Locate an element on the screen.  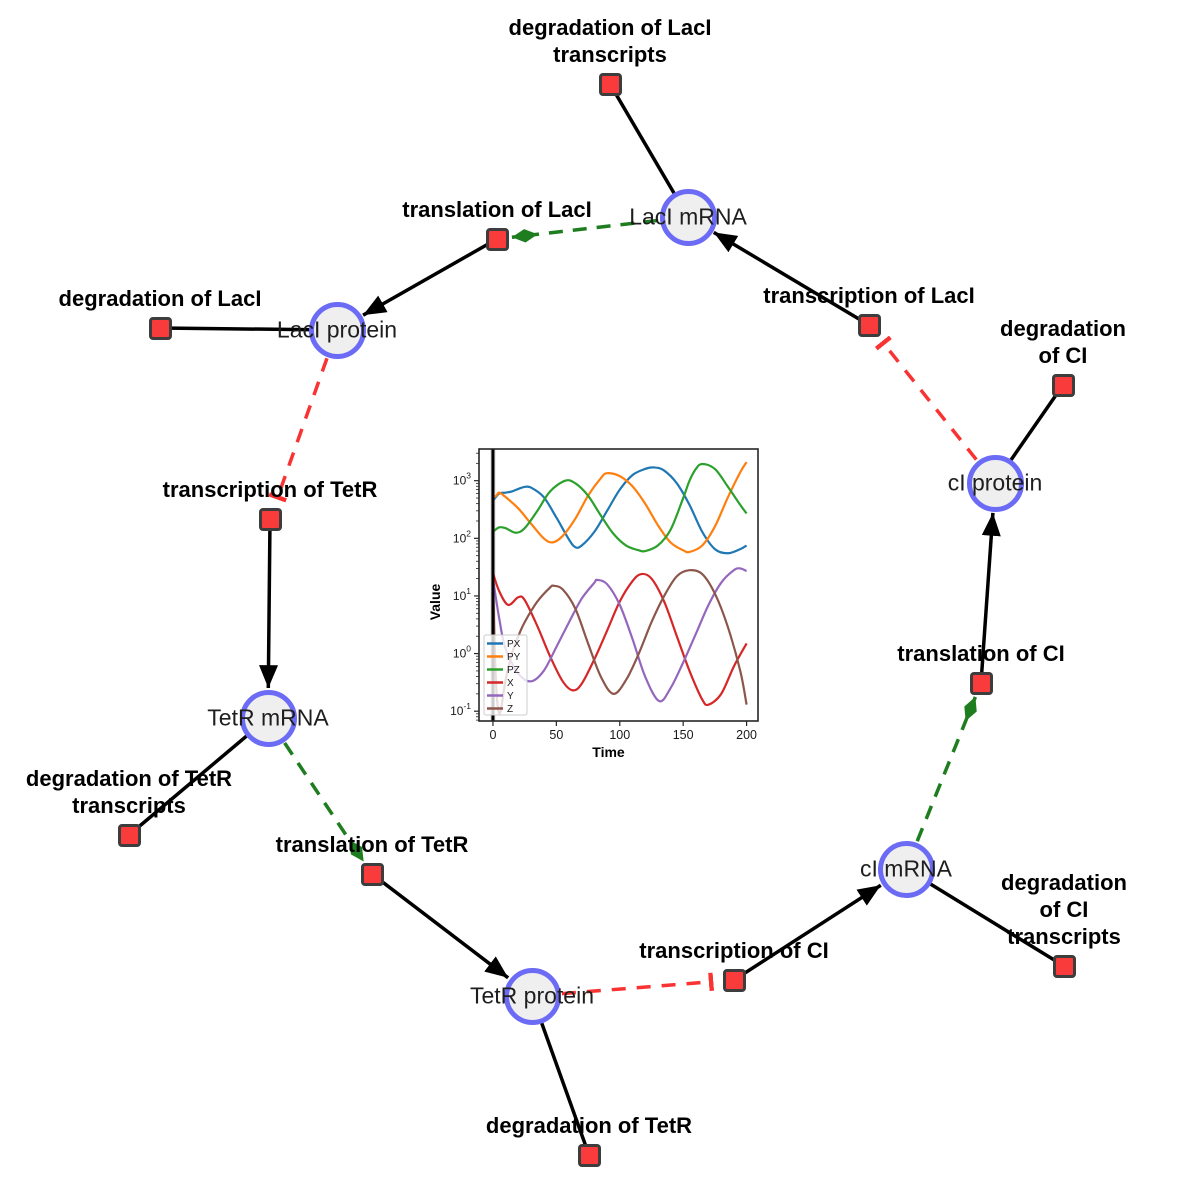
chart-x-axis-label: Time is located at coordinates (608, 752).